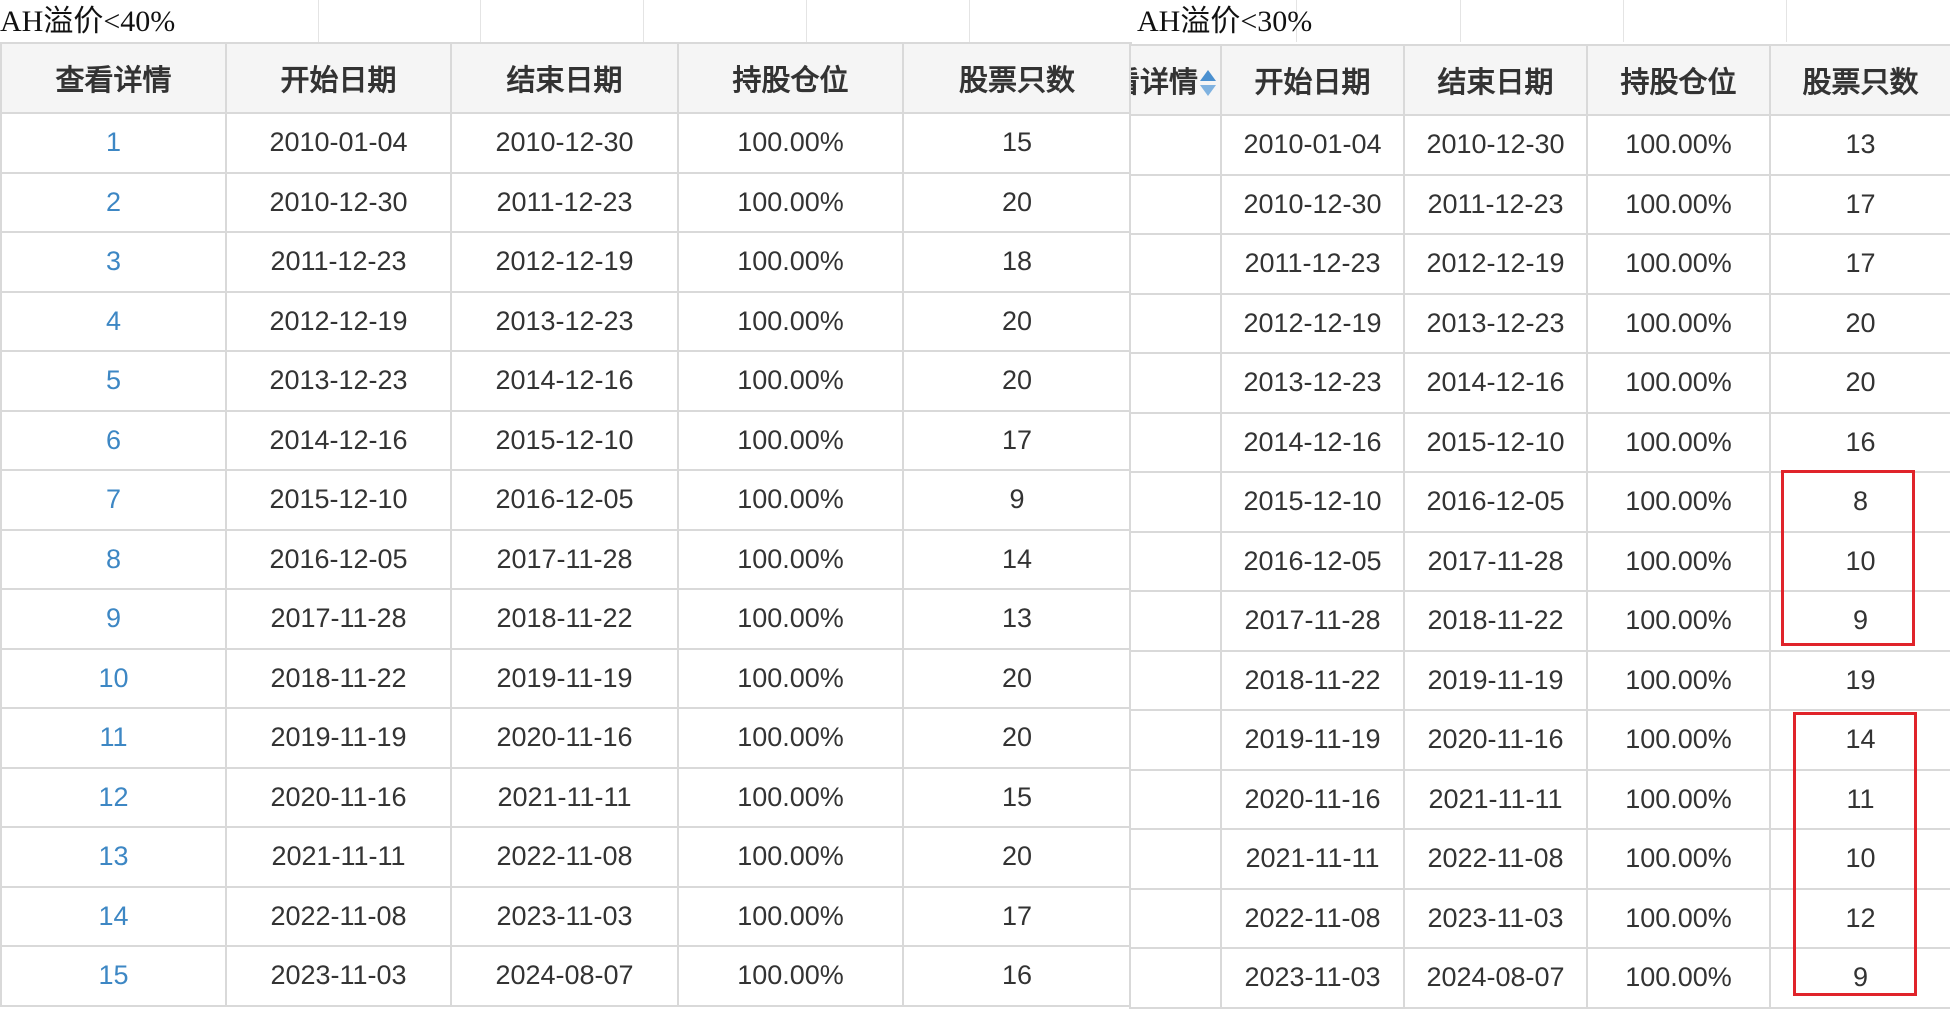  What do you see at coordinates (1312, 145) in the screenshot?
I see `cell-start-date: 2010-01-04` at bounding box center [1312, 145].